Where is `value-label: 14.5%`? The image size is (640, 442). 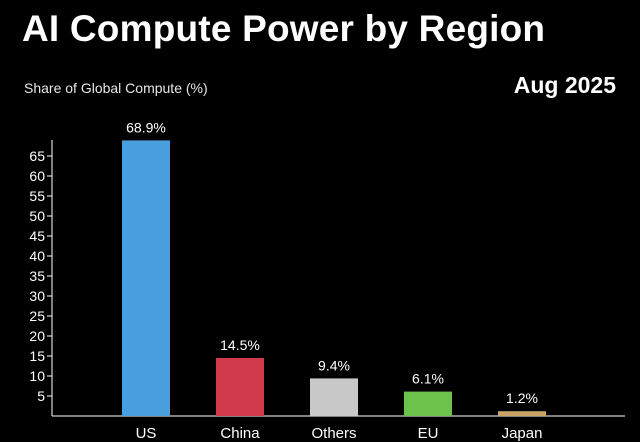
value-label: 14.5% is located at coordinates (240, 345).